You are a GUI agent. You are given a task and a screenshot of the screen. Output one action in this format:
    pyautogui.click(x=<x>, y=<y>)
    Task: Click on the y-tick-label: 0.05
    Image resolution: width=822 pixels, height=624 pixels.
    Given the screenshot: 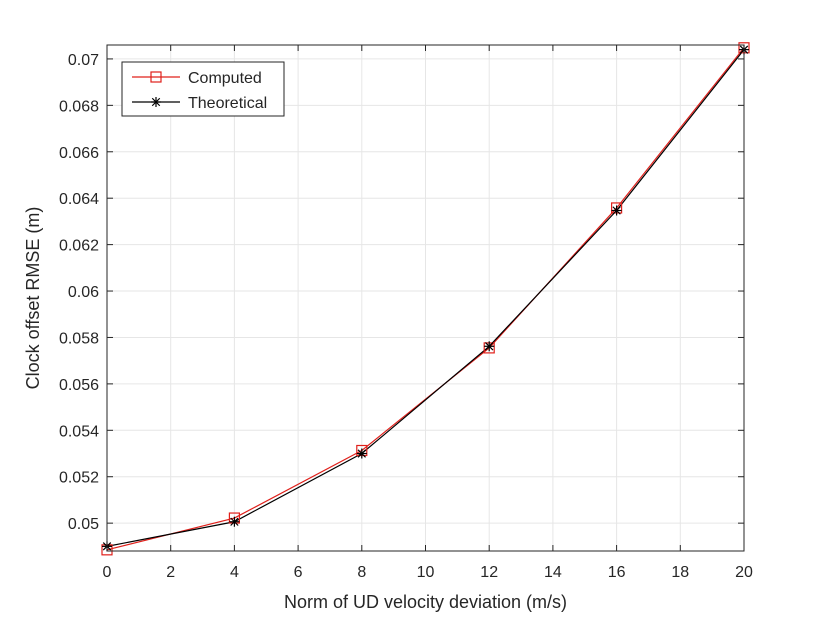 What is the action you would take?
    pyautogui.click(x=83, y=524)
    